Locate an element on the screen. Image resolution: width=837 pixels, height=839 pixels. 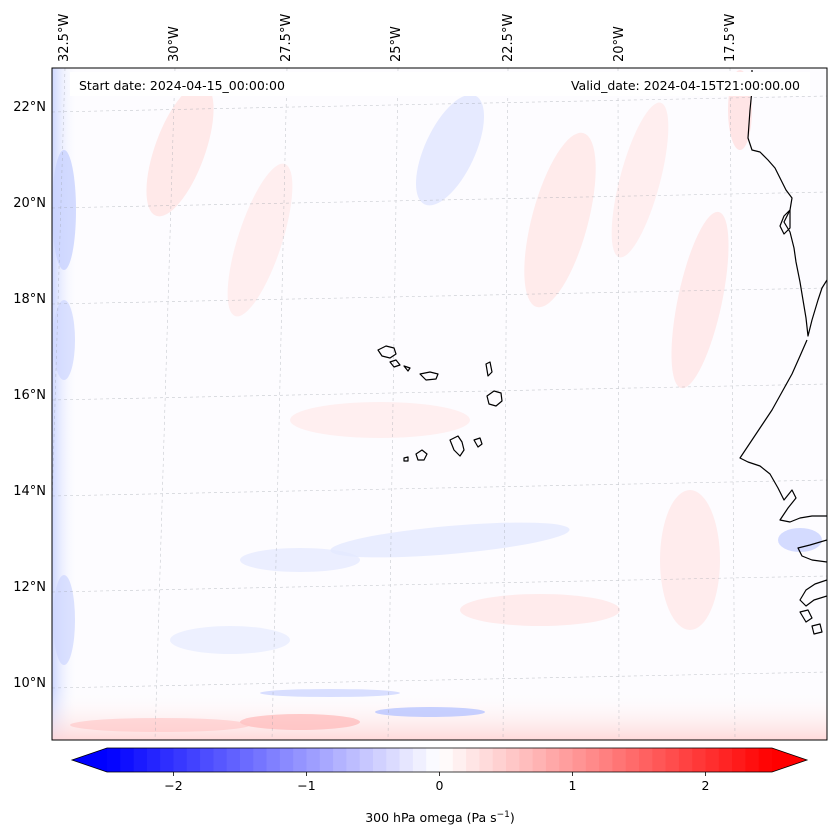
colorbar-cells is located at coordinates (440, 760).